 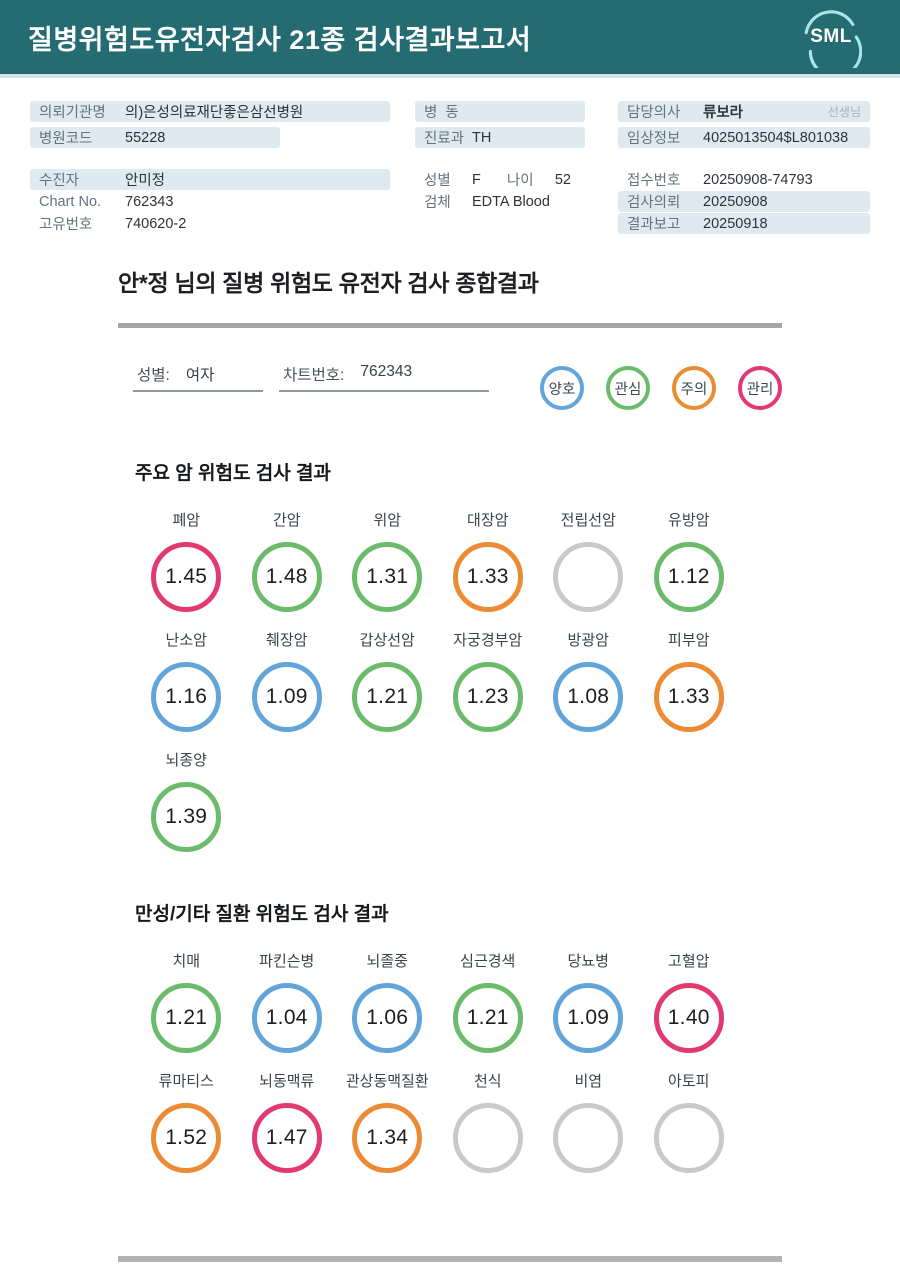 I want to click on gender-value: 여자, so click(x=200, y=375).